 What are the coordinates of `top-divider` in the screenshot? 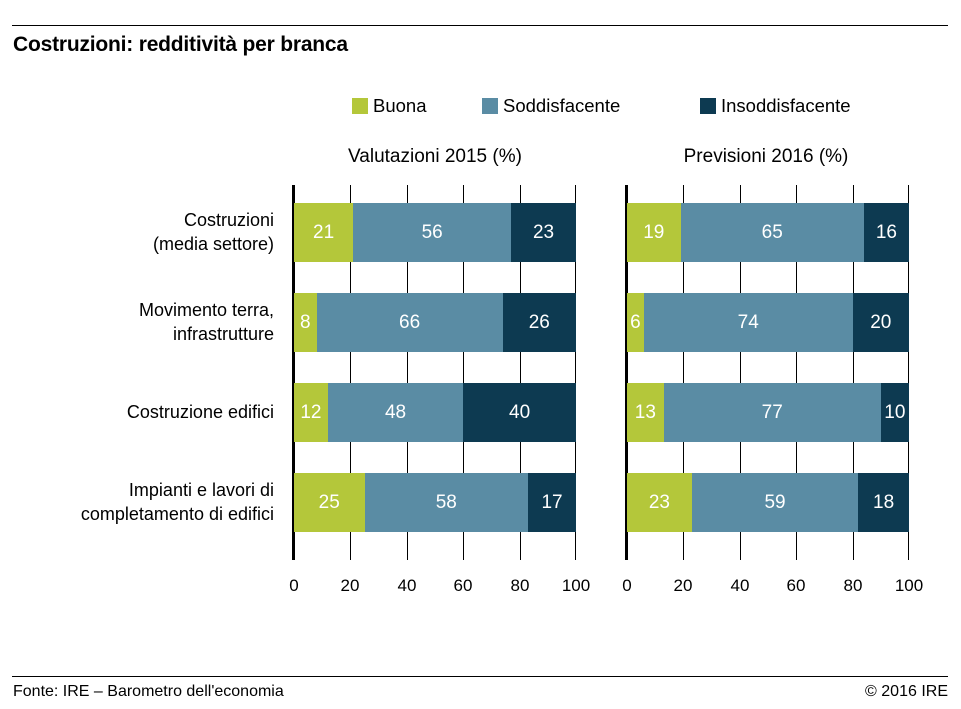 It's located at (480, 25).